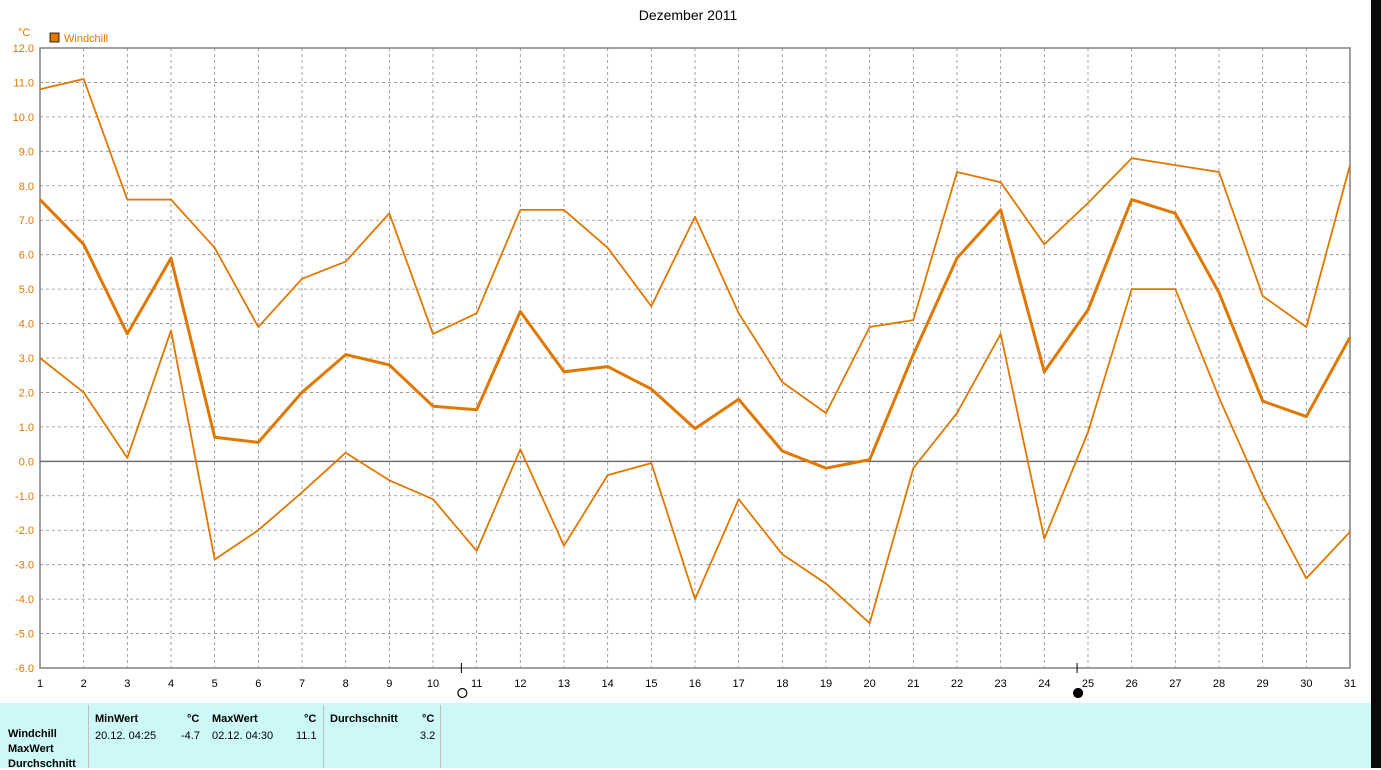 The width and height of the screenshot is (1381, 770). I want to click on x-tick-label: 7, so click(302, 684).